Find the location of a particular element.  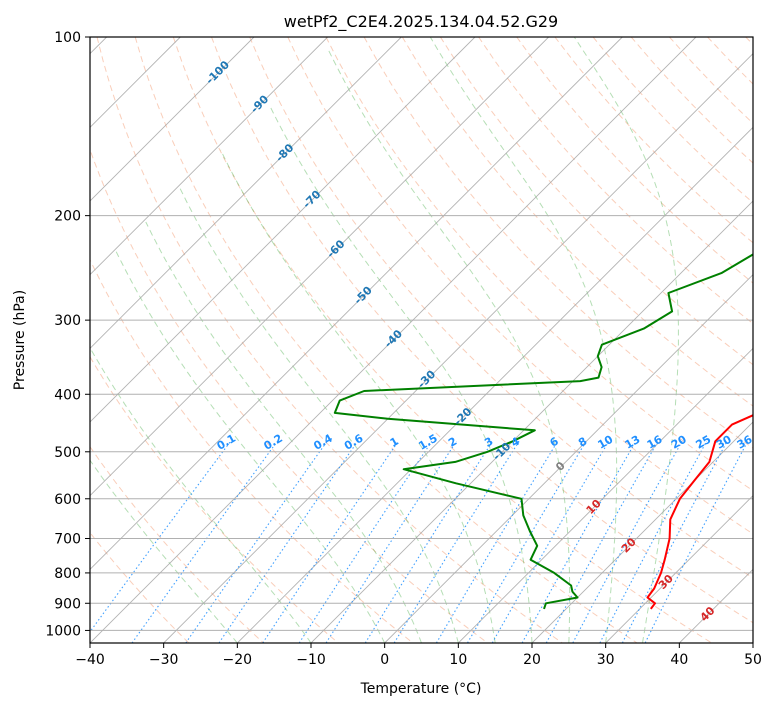

x-tick-label: −30 is located at coordinates (164, 660).